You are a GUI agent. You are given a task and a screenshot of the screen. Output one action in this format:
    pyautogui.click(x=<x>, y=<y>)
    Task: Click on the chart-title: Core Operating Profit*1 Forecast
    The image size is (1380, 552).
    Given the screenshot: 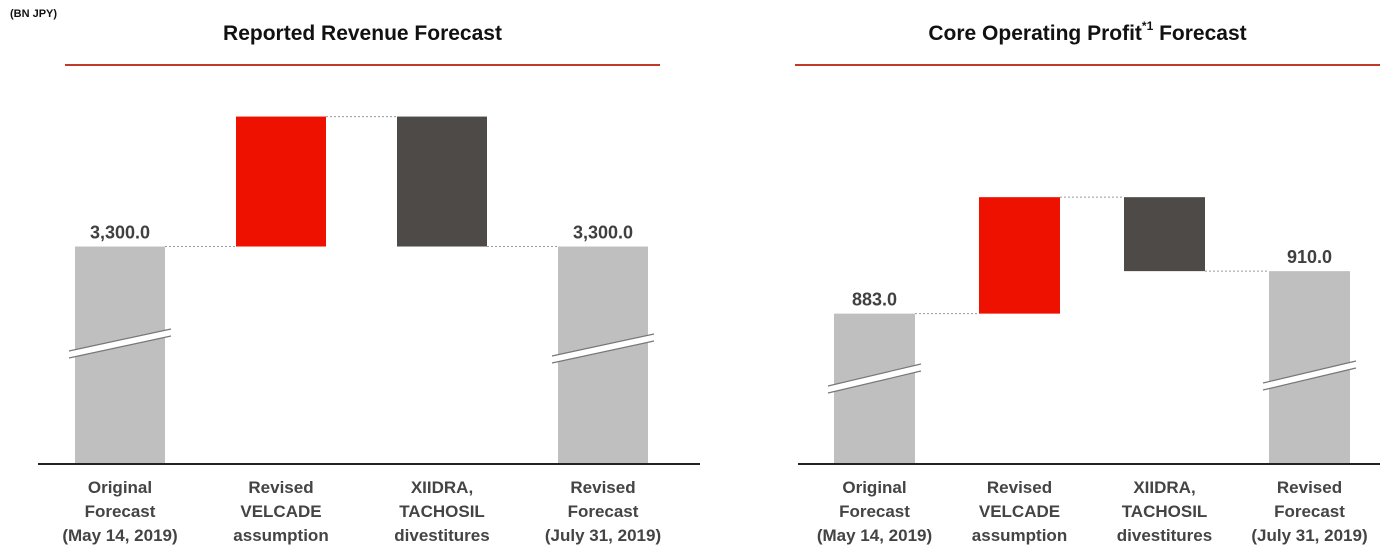 What is the action you would take?
    pyautogui.click(x=1087, y=32)
    